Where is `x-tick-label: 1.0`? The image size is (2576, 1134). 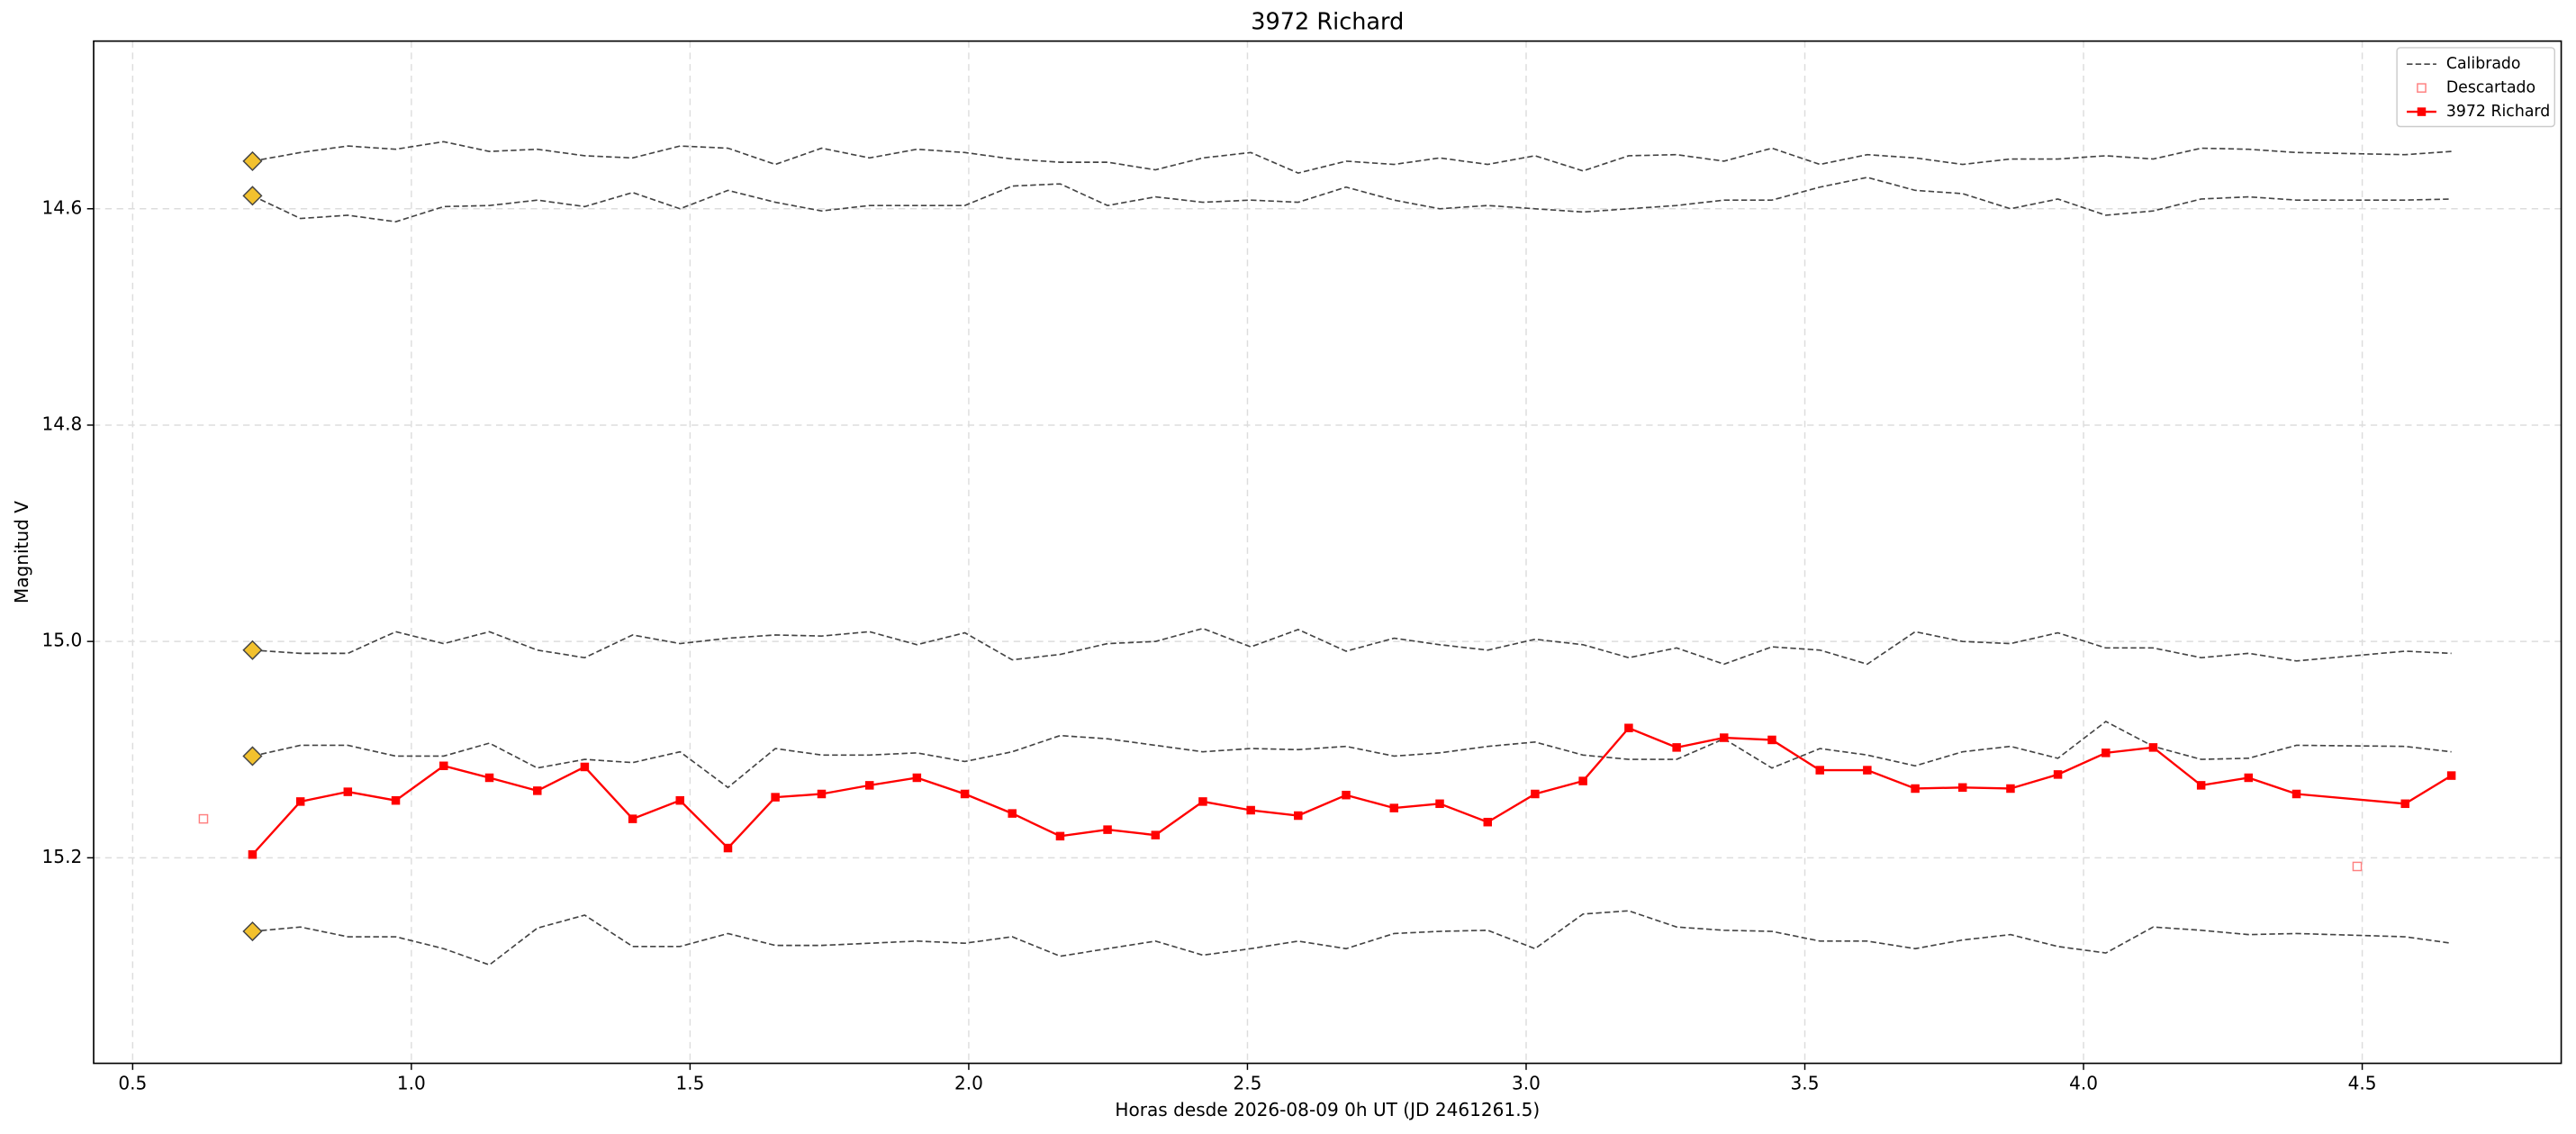
x-tick-label: 1.0 is located at coordinates (411, 1083).